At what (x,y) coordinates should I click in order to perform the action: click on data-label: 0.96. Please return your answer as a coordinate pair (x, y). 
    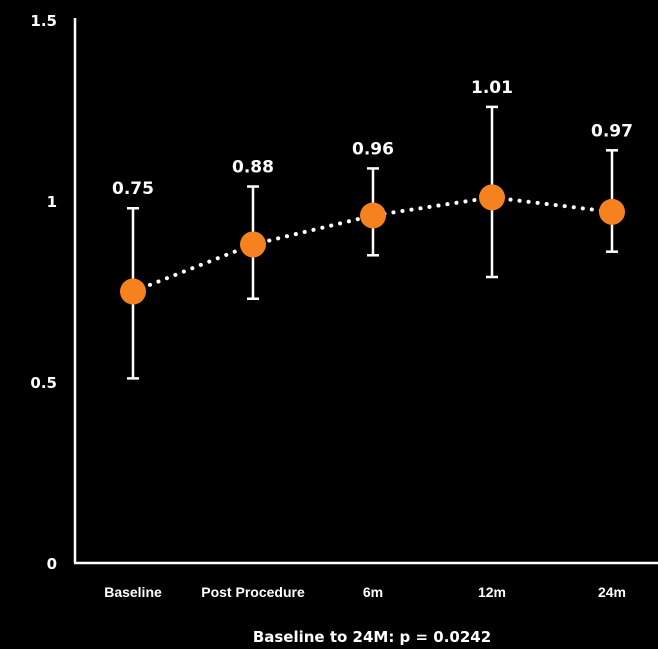
    Looking at the image, I should click on (373, 149).